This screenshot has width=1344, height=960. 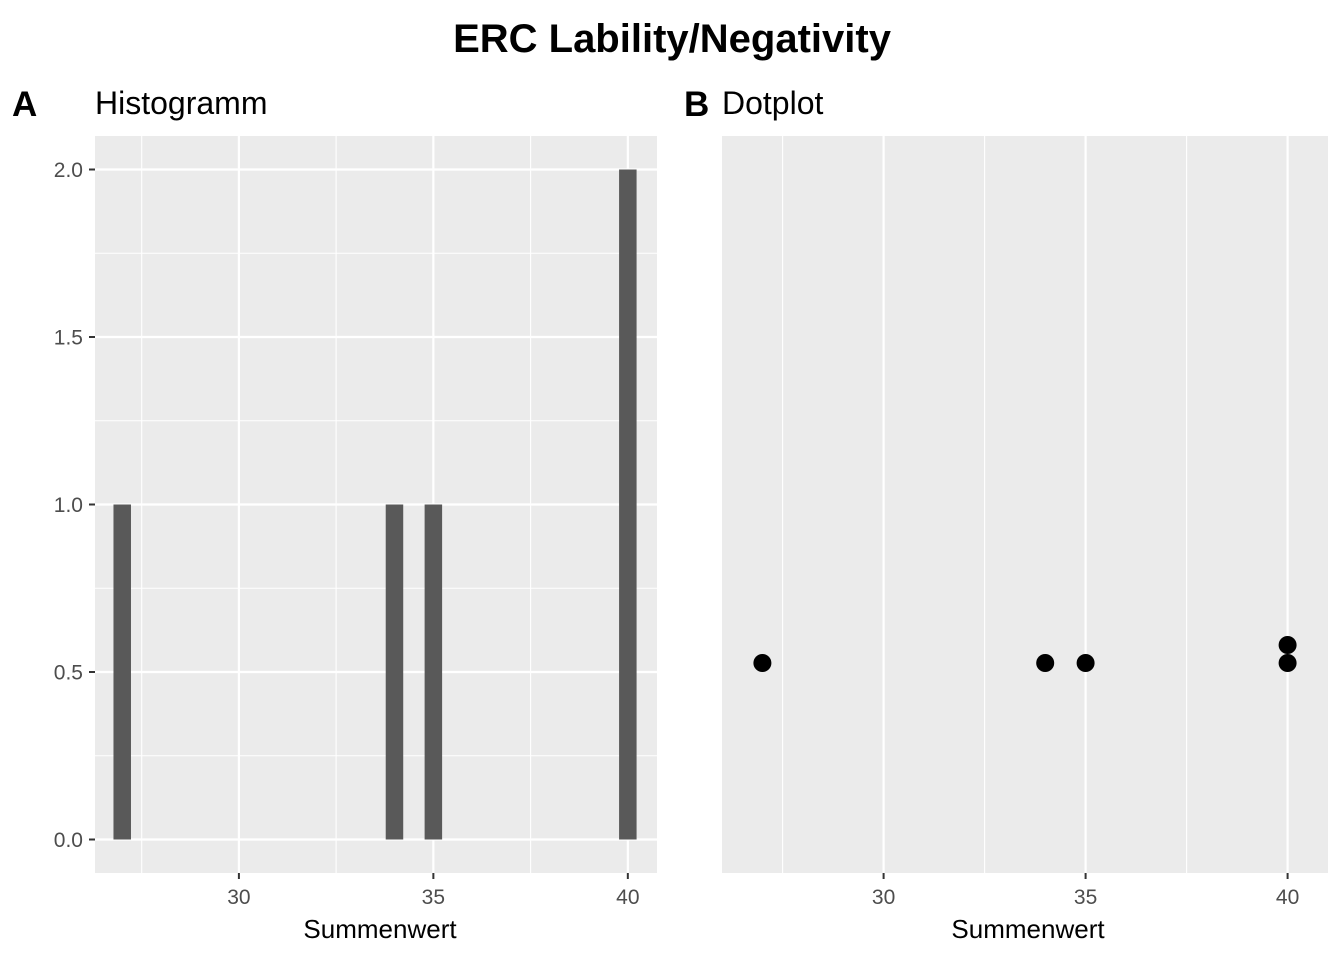 I want to click on y-tick-label: 0.5, so click(x=68, y=673).